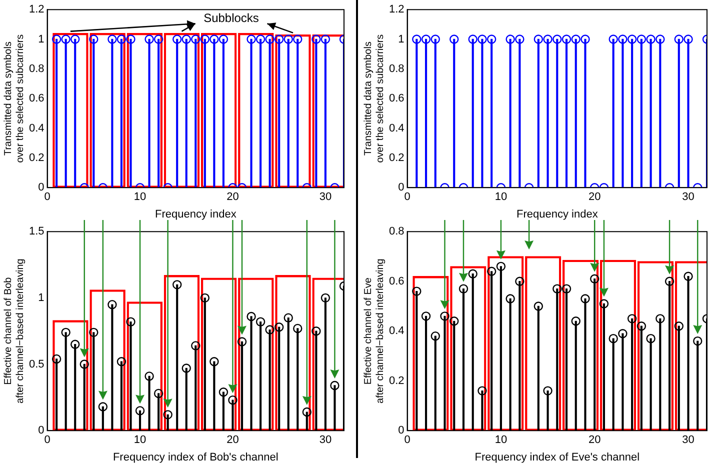 The width and height of the screenshot is (717, 465). Describe the element at coordinates (36, 364) in the screenshot. I see `y-tick-label: 0.5` at that location.